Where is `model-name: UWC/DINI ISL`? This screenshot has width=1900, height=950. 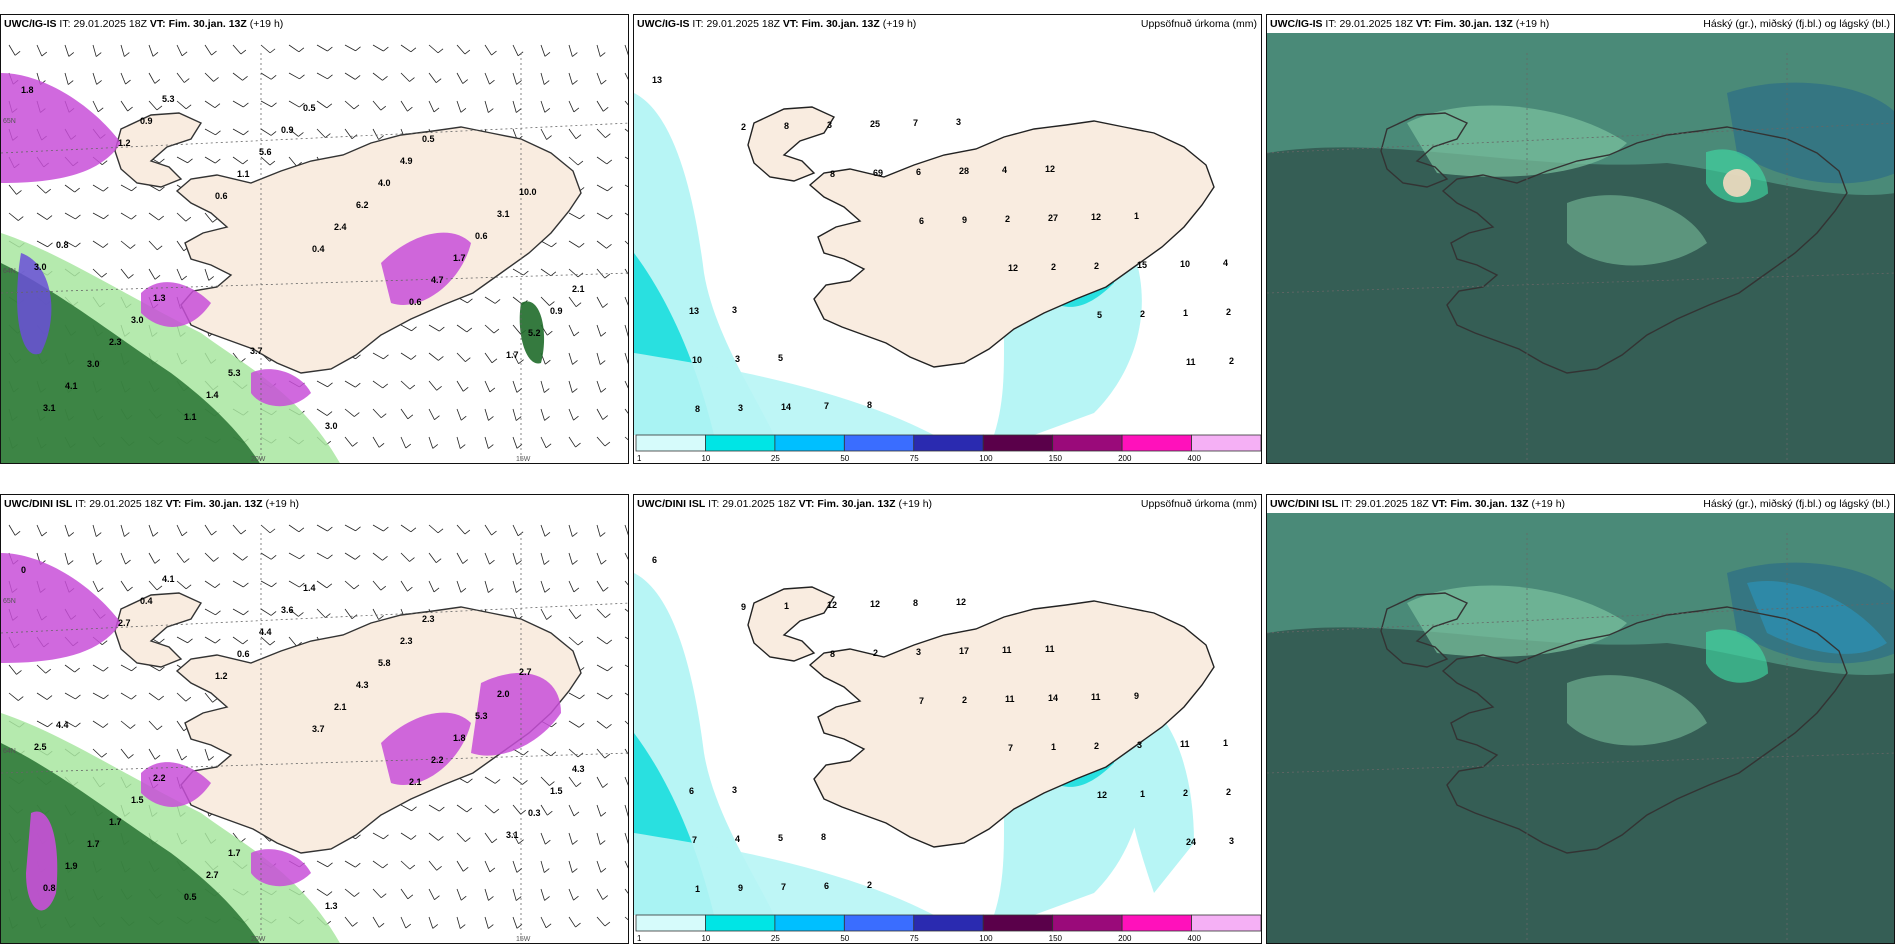
model-name: UWC/DINI ISL is located at coordinates (671, 504).